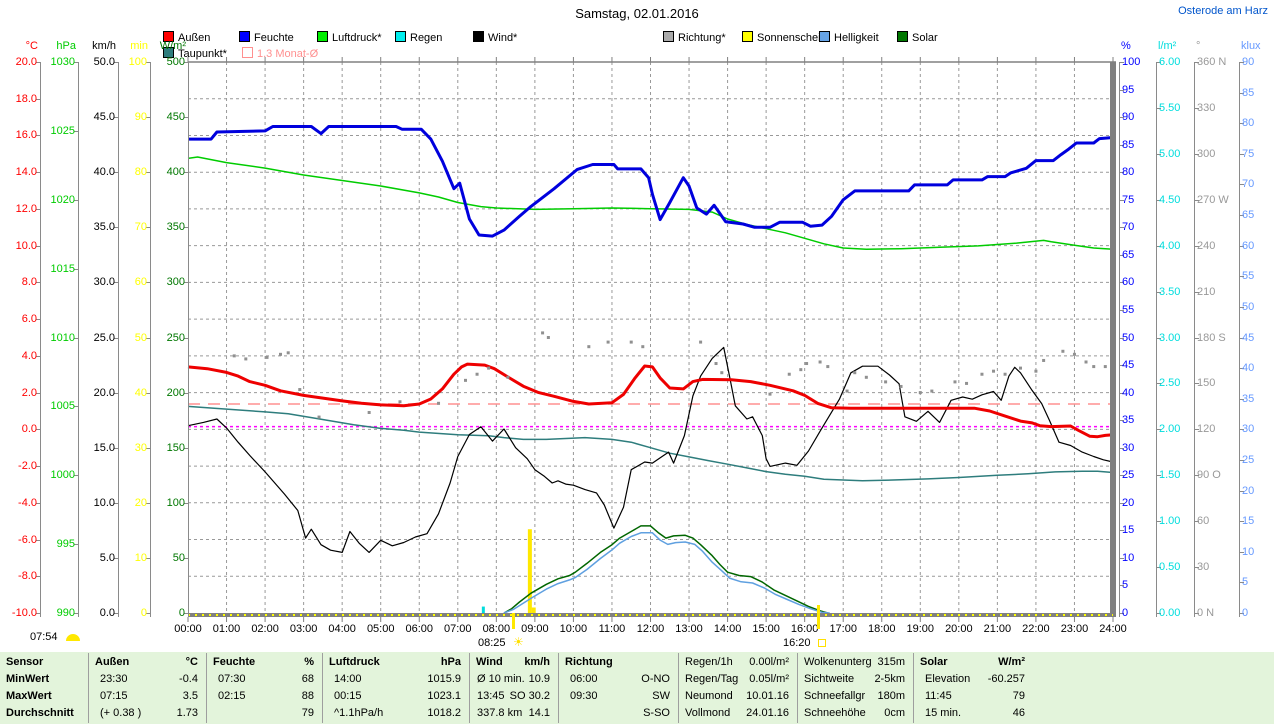 The image size is (1274, 724). Describe the element at coordinates (26, 135) in the screenshot. I see `axis-label-temp: 16.0` at that location.